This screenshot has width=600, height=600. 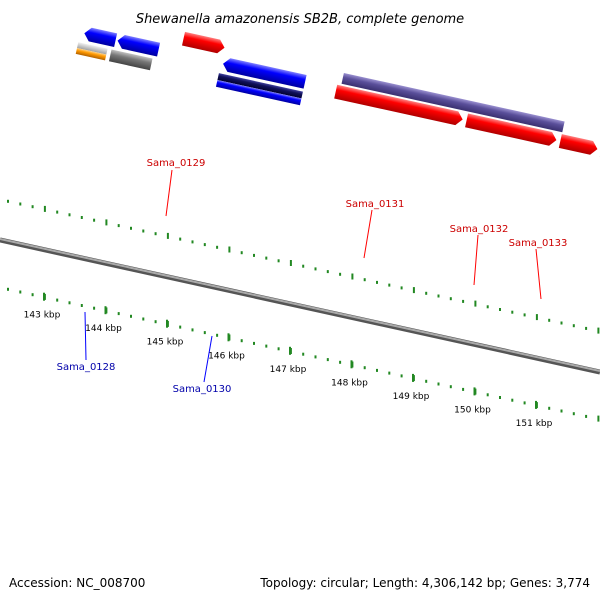 What do you see at coordinates (226, 356) in the screenshot?
I see `kbp-tick-label: 146 kbp` at bounding box center [226, 356].